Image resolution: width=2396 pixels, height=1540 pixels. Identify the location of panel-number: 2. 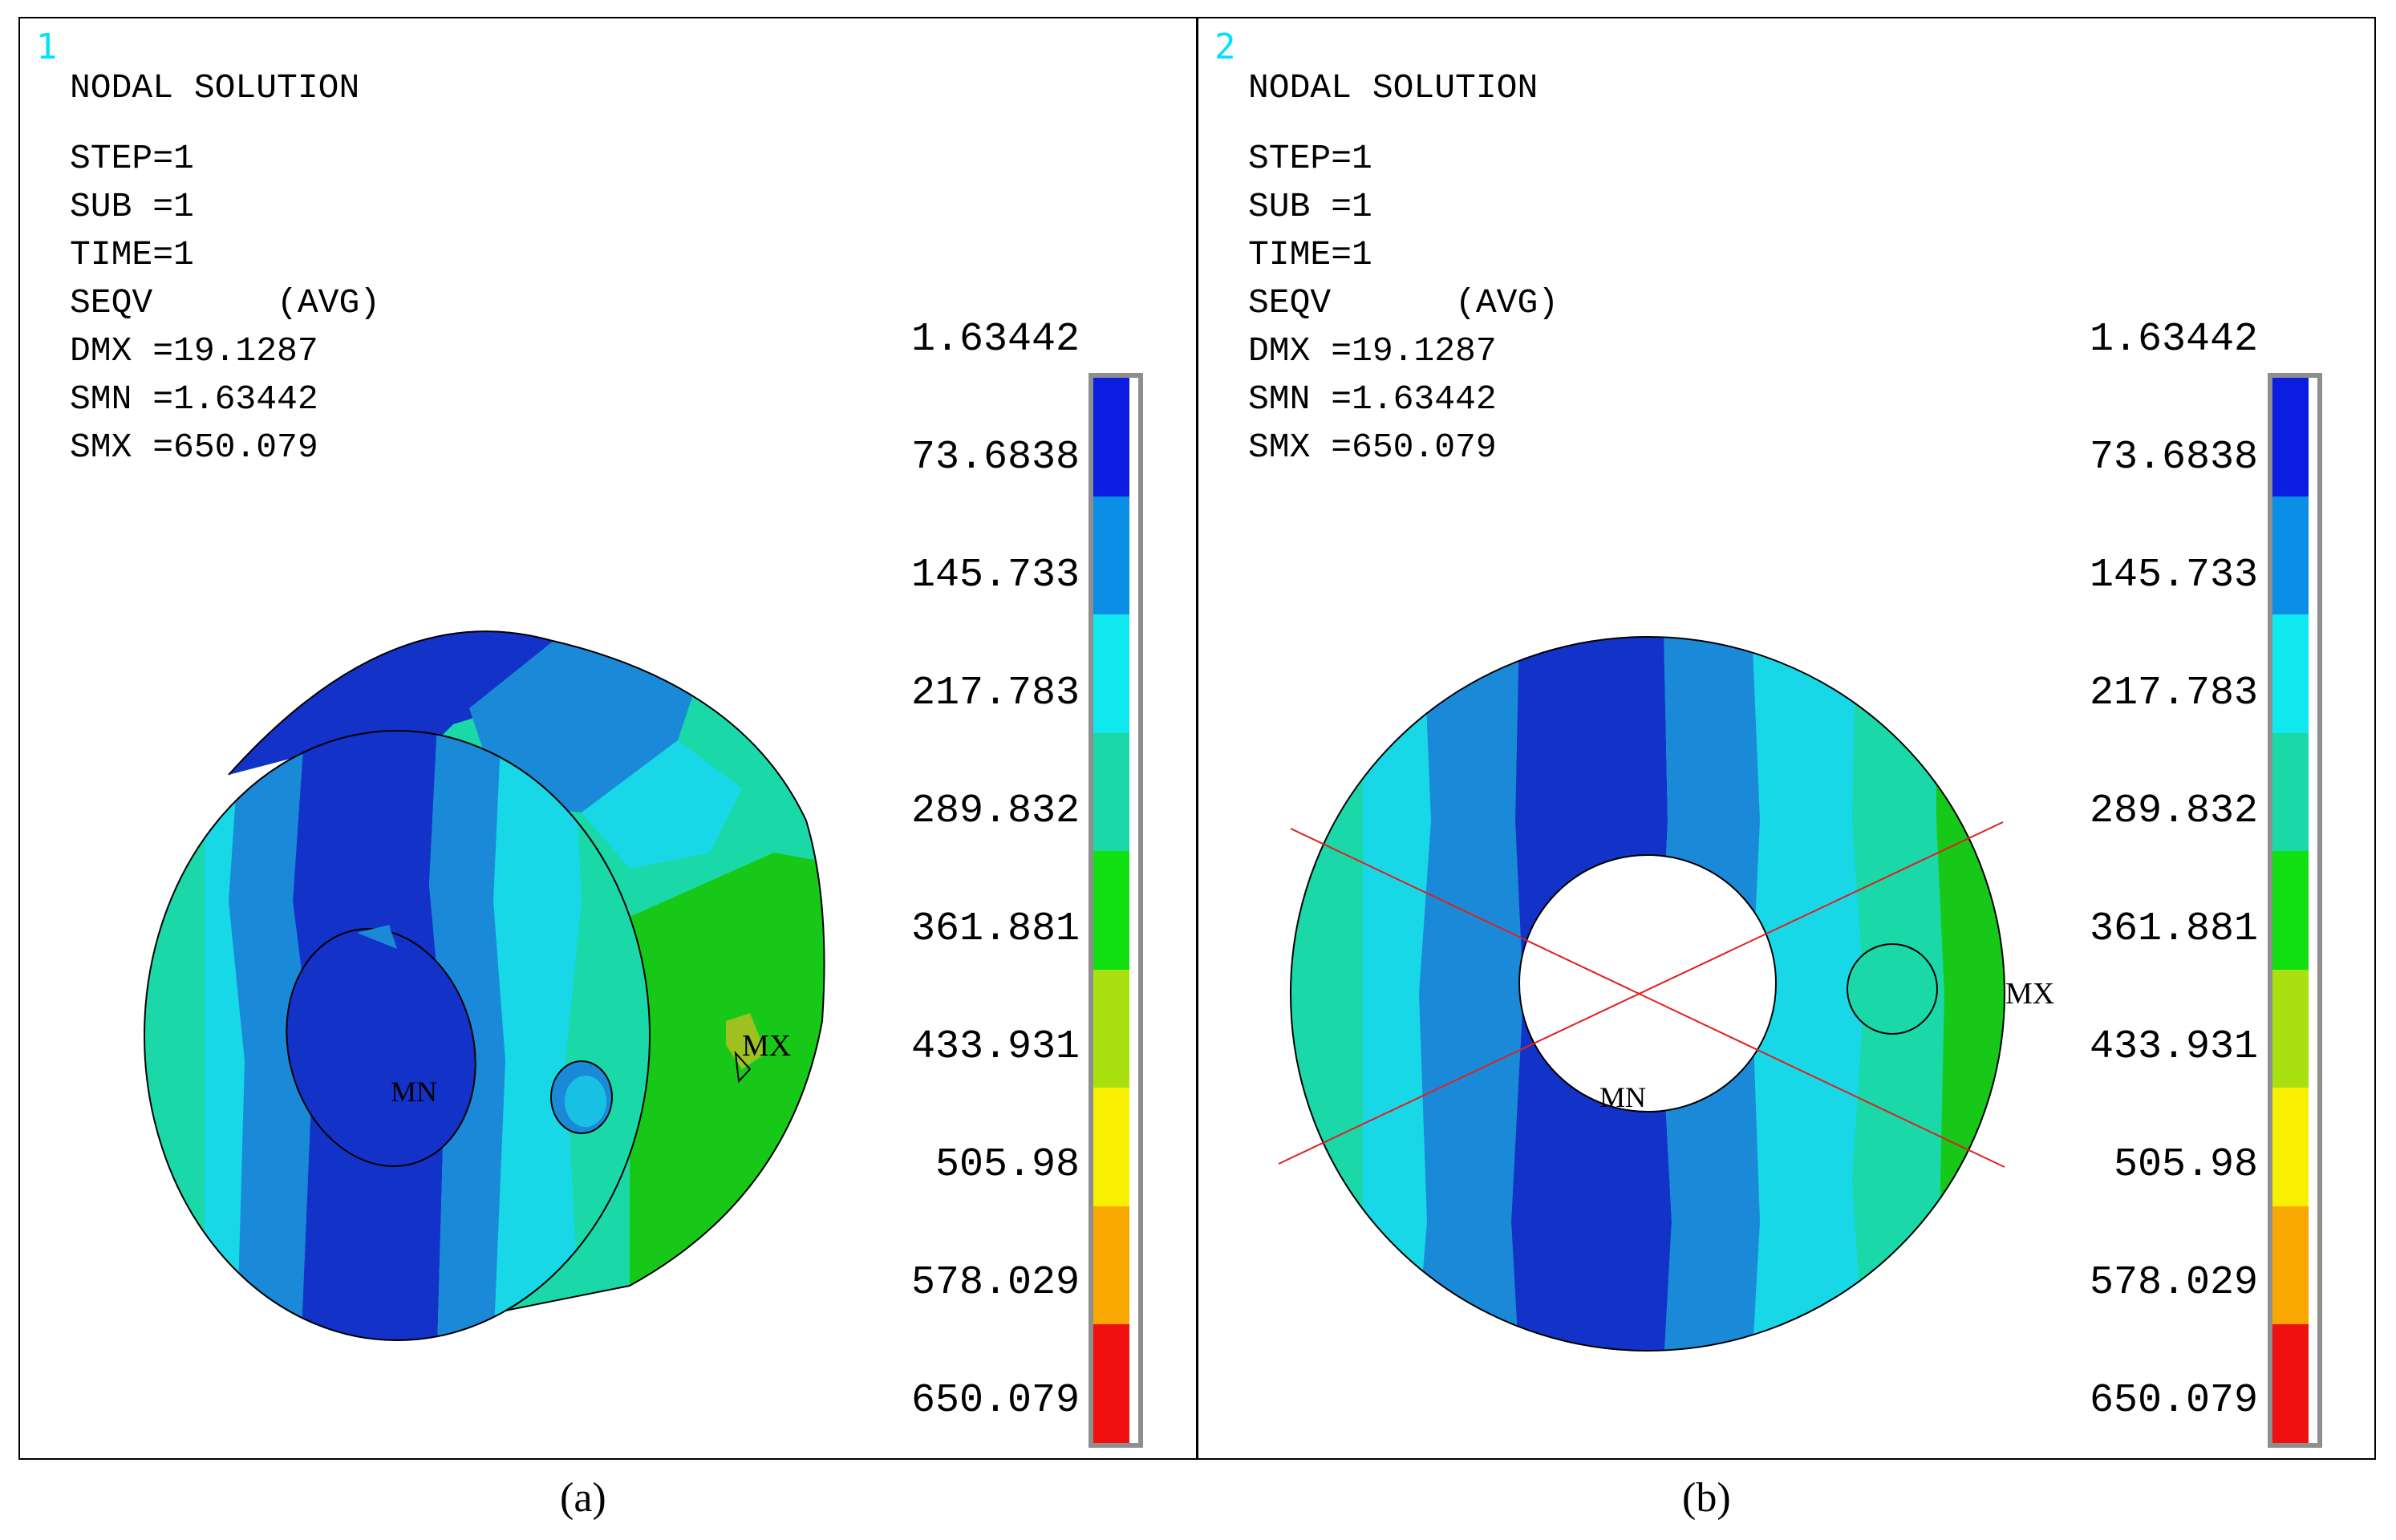
(1225, 46).